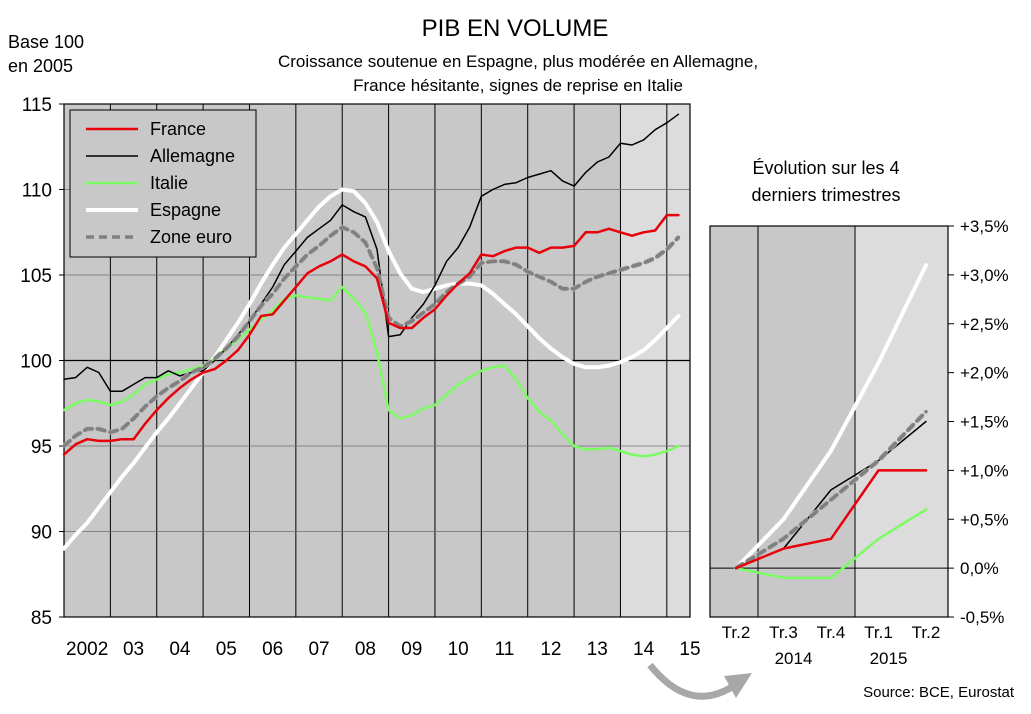 This screenshot has height=714, width=1031. Describe the element at coordinates (371, 371) in the screenshot. I see `series-line-italie` at that location.